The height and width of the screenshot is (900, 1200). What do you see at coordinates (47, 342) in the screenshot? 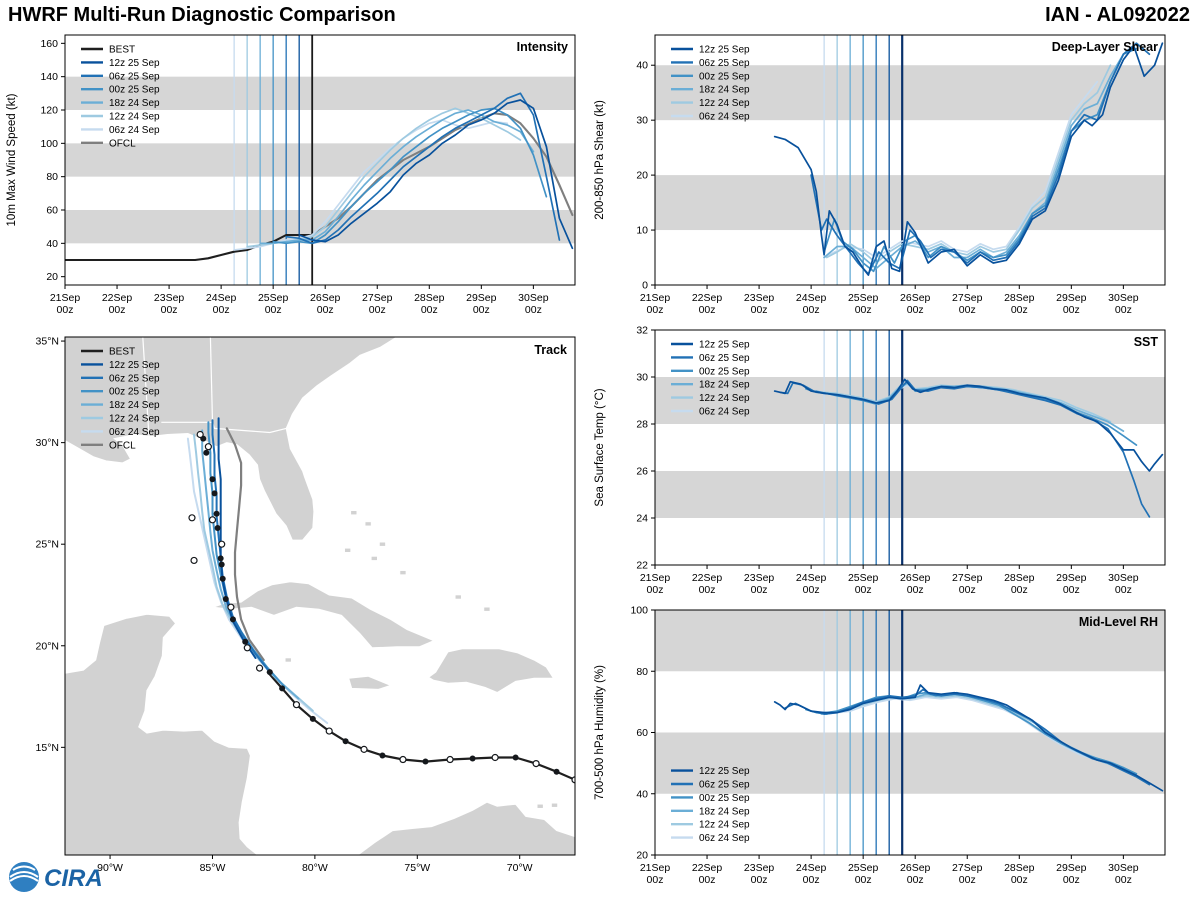
I see `svg-text: 35°N` at bounding box center [47, 342].